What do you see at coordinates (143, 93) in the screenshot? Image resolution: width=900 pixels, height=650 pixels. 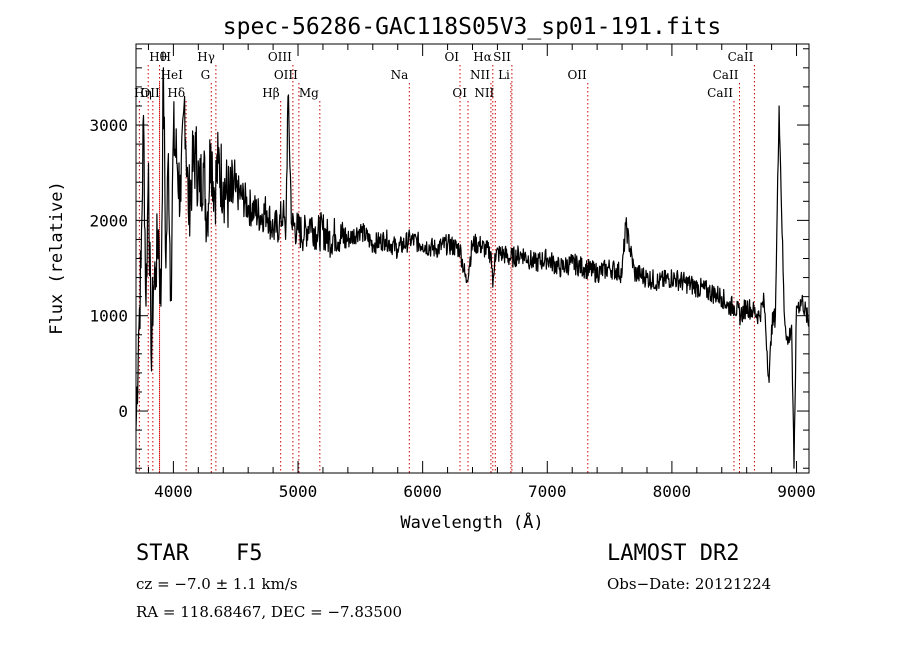 I see `line-label-17: Hη` at bounding box center [143, 93].